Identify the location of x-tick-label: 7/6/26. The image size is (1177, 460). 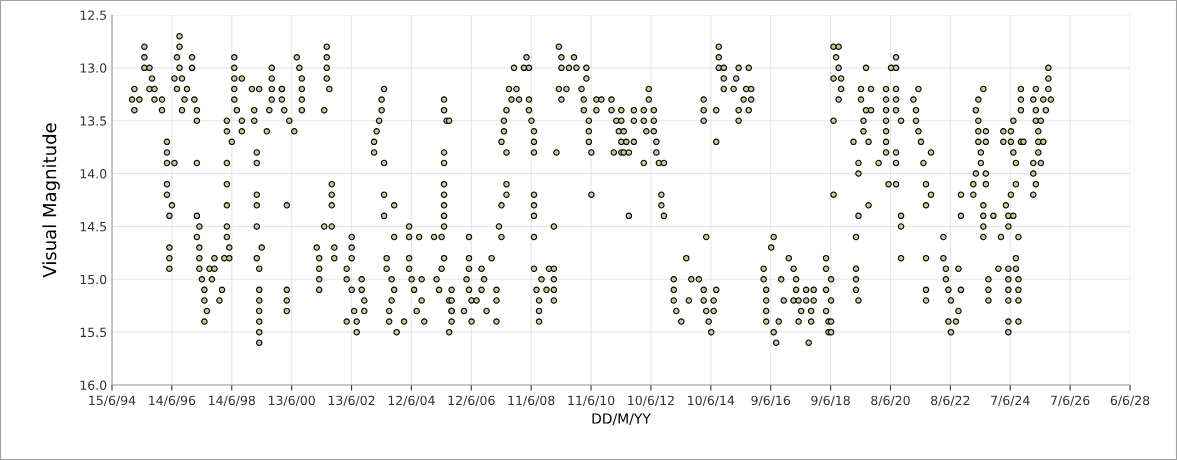
(1070, 401).